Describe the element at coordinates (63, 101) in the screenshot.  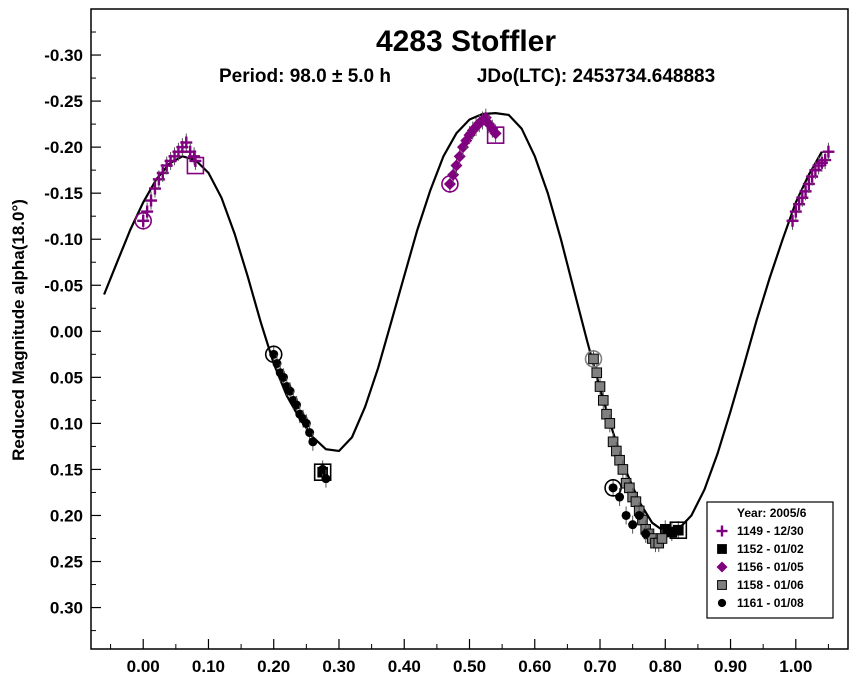
I see `y-tick-label: -0.25` at that location.